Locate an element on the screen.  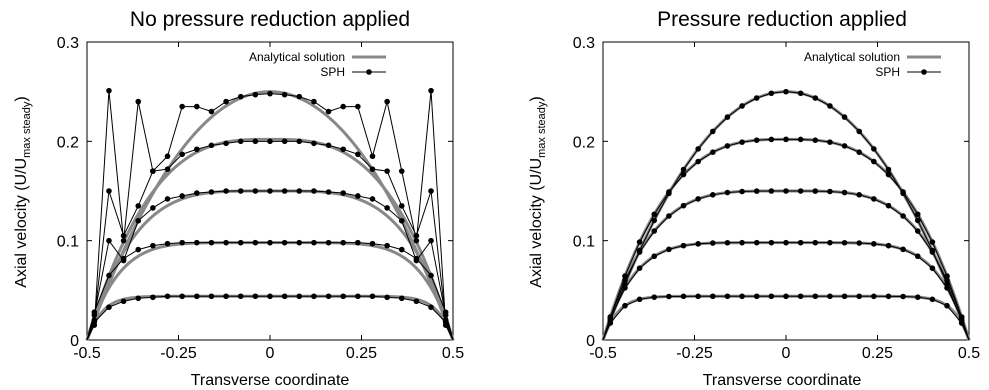
x-tick-label: 0.25 is located at coordinates (361, 353).